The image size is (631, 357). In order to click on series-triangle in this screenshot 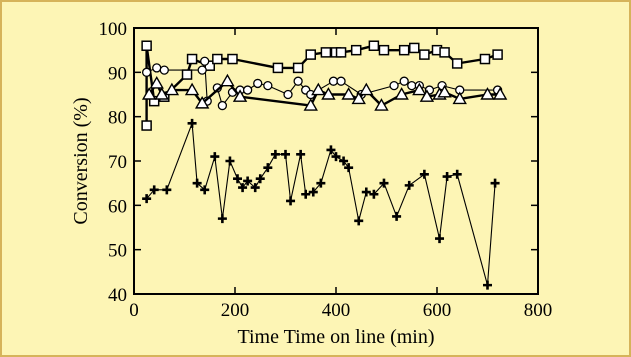, I will do `click(324, 92)`.